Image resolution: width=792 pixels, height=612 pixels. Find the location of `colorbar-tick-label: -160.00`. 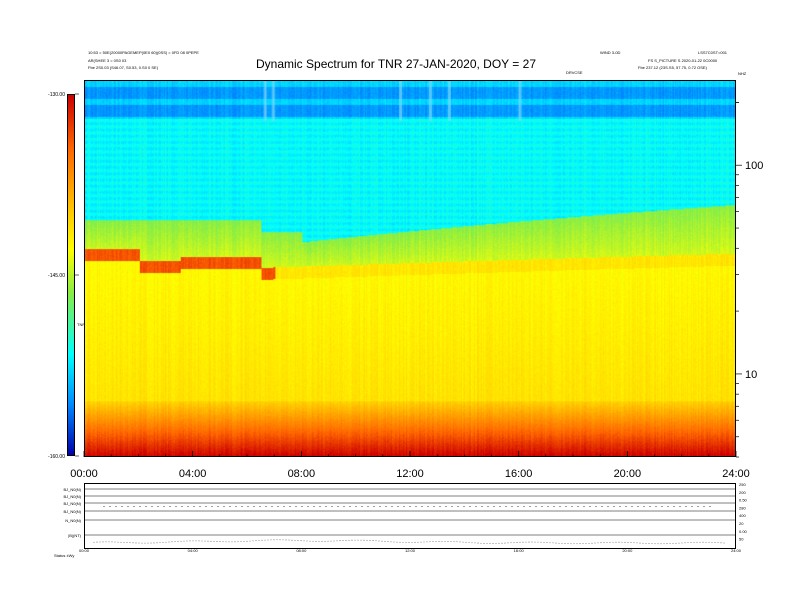

colorbar-tick-label: -160.00 is located at coordinates (56, 457).